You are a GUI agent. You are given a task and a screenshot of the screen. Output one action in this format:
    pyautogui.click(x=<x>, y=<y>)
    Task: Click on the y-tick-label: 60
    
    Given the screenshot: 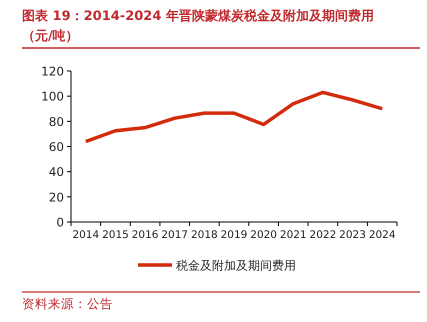 What is the action you would take?
    pyautogui.click(x=56, y=147)
    